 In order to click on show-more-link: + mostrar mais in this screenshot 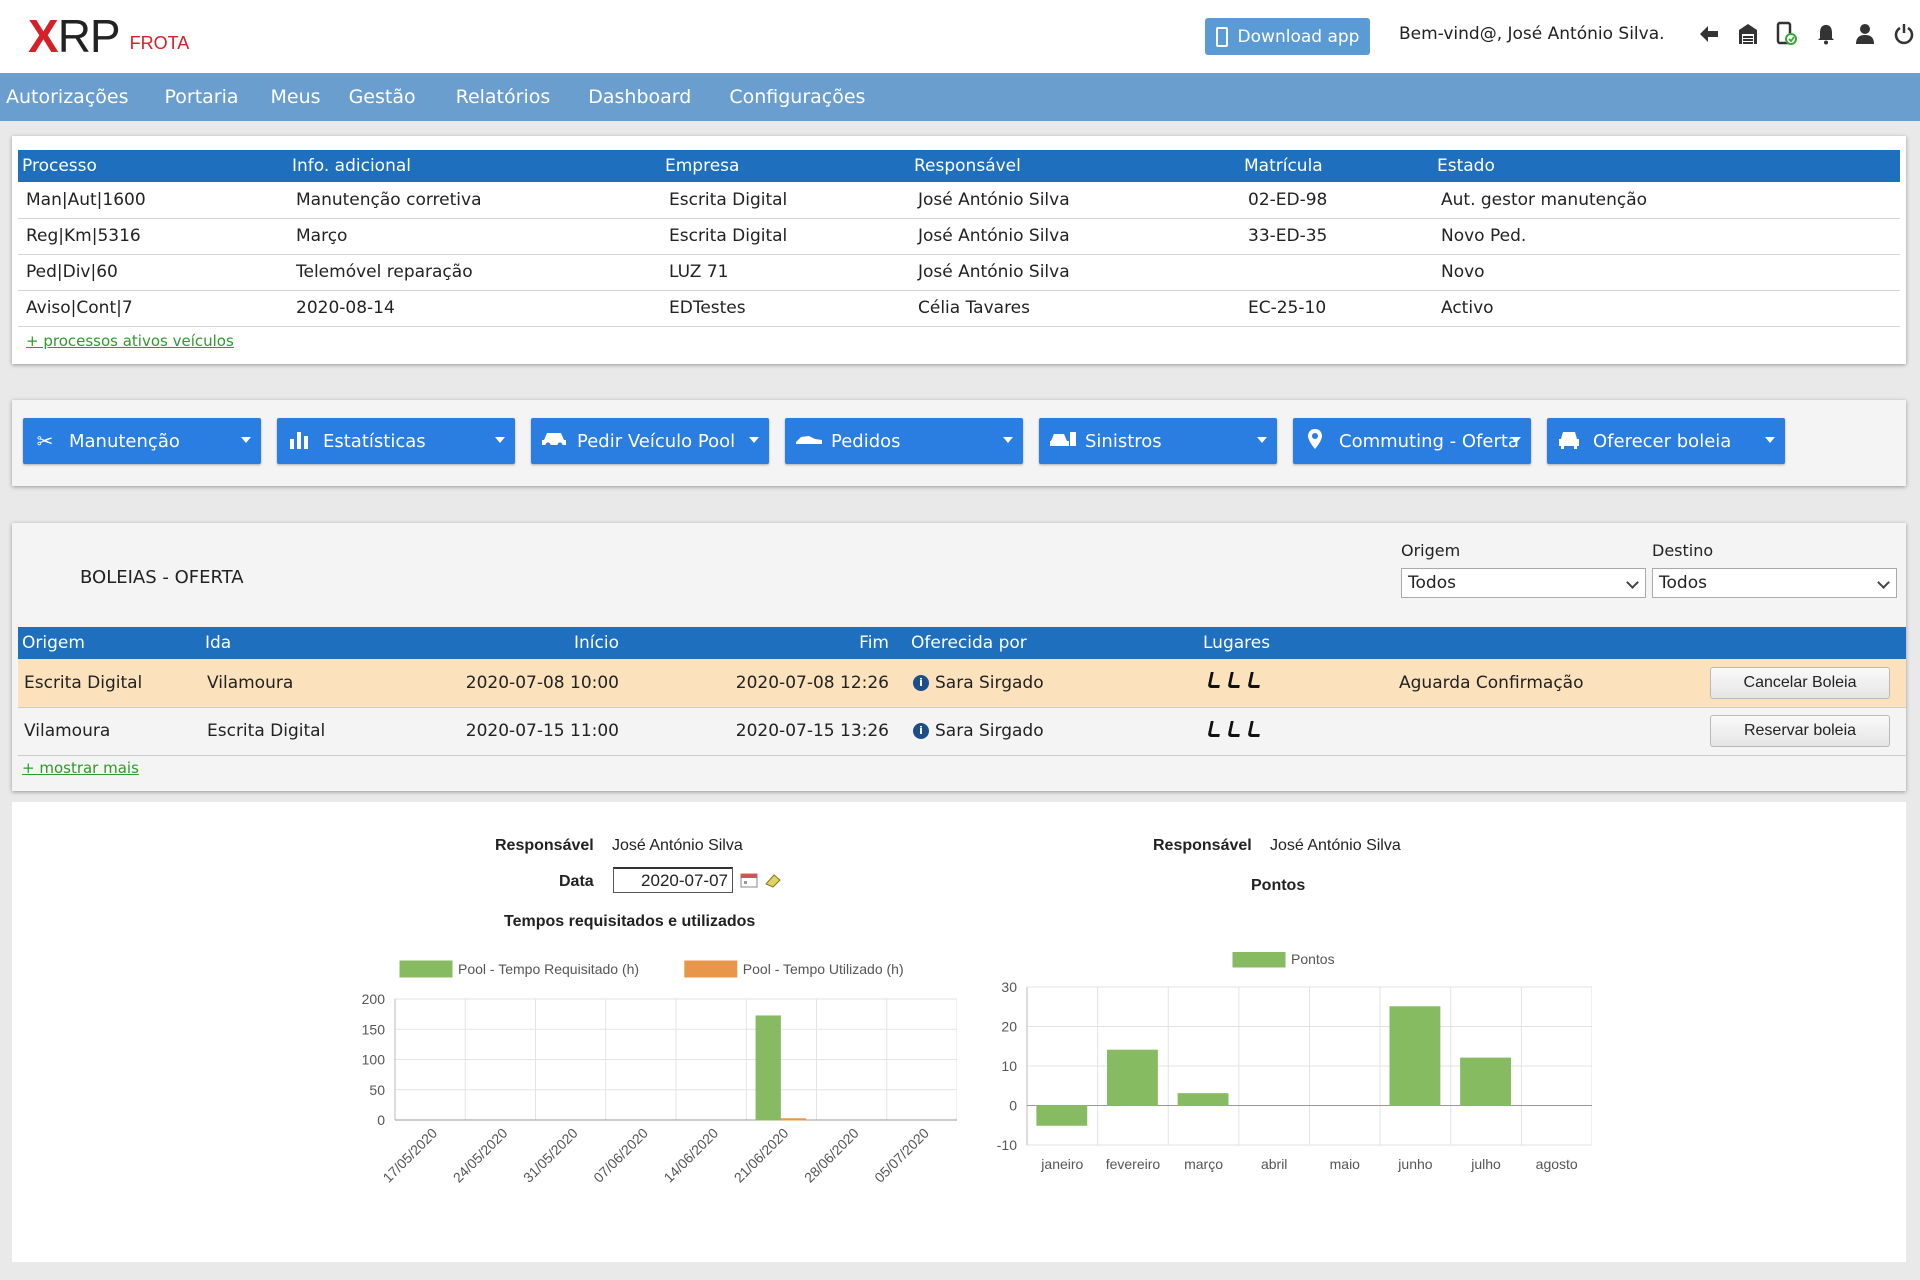, I will do `click(80, 767)`.